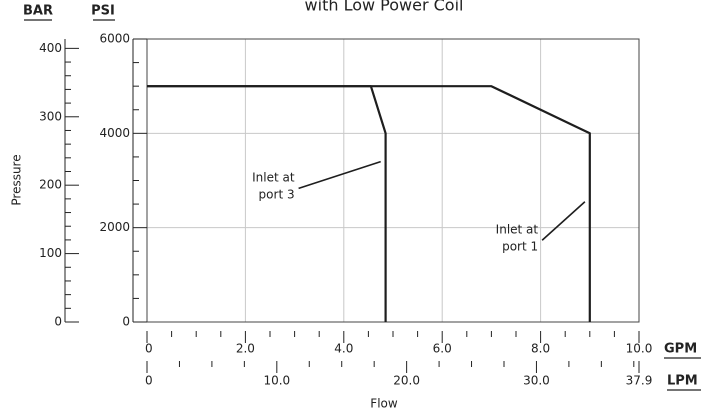  I want to click on lpm-tick-label: 37.9, so click(639, 381).